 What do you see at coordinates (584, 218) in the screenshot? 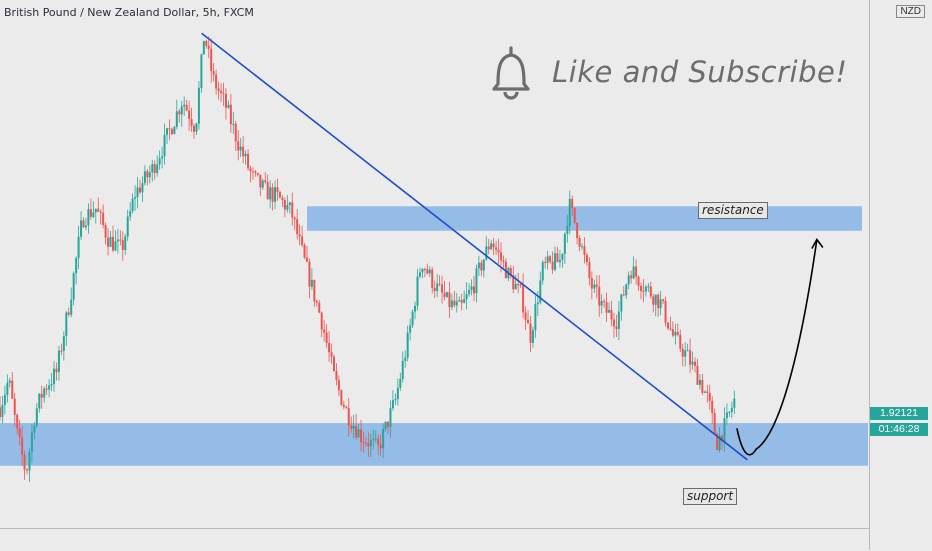
I see `resistance-zone` at bounding box center [584, 218].